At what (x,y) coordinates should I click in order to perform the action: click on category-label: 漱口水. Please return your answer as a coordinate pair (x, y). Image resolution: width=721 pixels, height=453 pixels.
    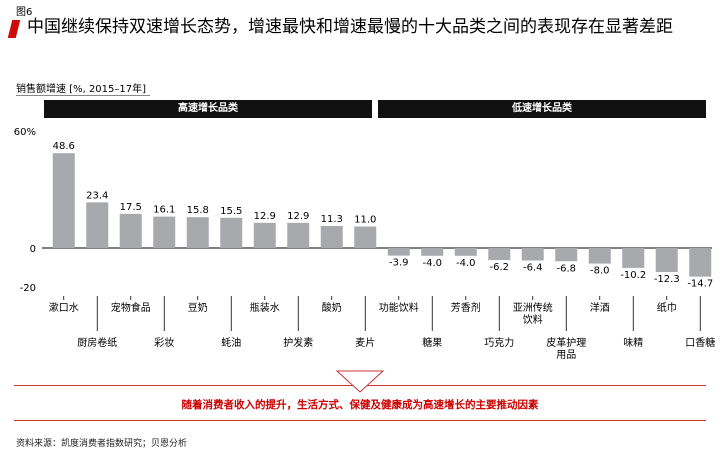
    Looking at the image, I should click on (64, 308).